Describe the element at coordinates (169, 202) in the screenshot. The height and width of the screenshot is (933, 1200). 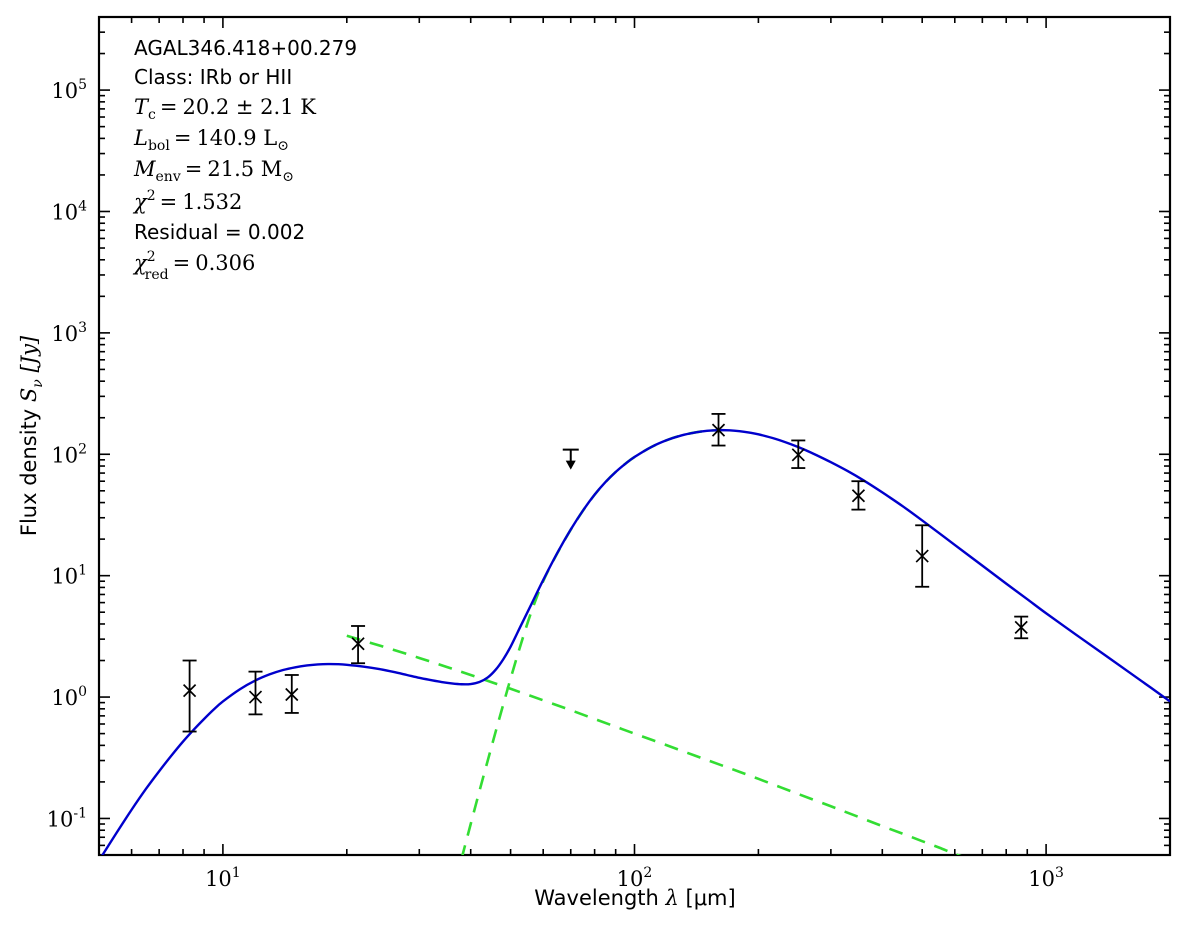
I see `annot-chi2-equals: =` at that location.